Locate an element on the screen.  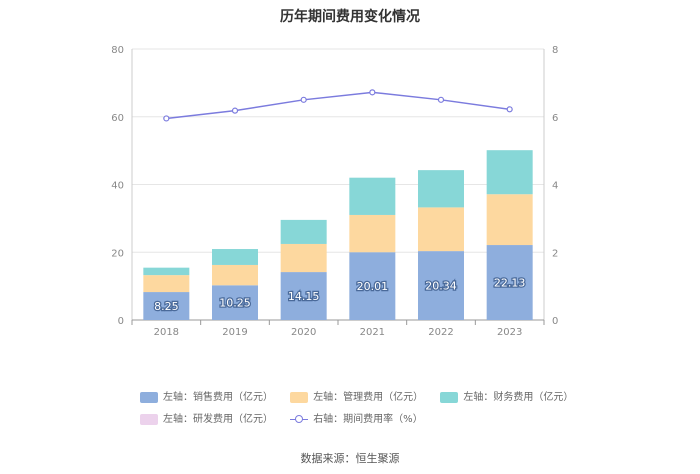
x-tick-label: 2022 is located at coordinates (440, 332).